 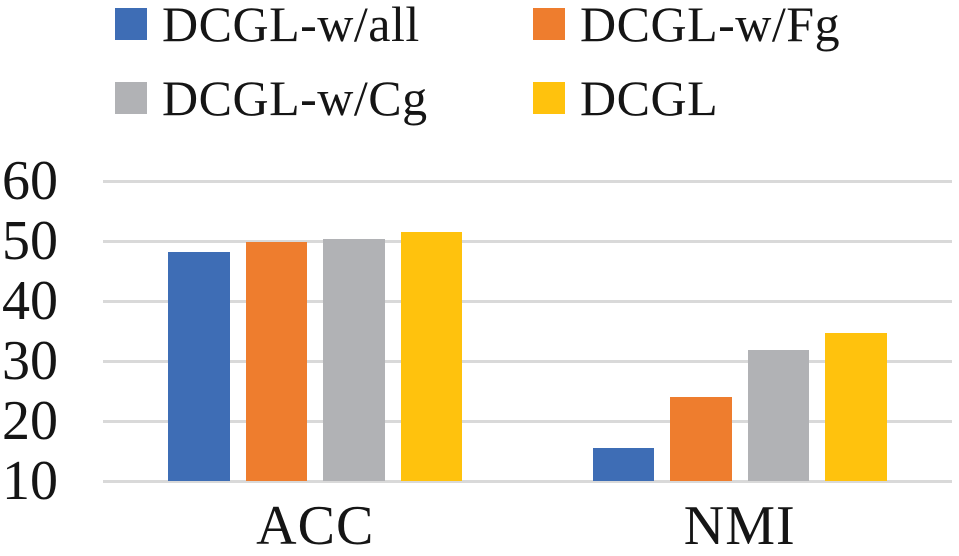 I want to click on legend-label-dcgl-w-fg: DCGL-w/Fg, so click(x=710, y=26).